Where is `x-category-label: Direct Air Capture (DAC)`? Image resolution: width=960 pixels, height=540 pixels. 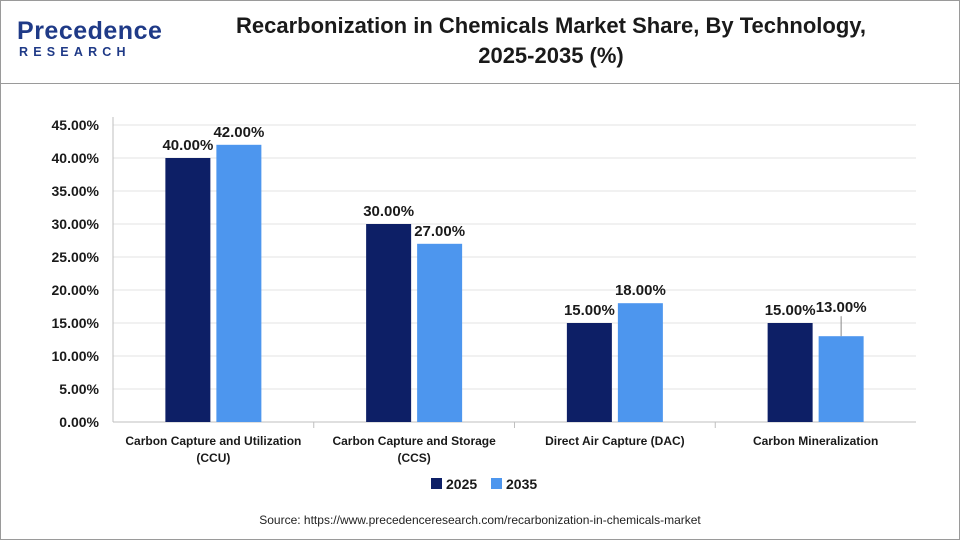 x-category-label: Direct Air Capture (DAC) is located at coordinates (615, 441).